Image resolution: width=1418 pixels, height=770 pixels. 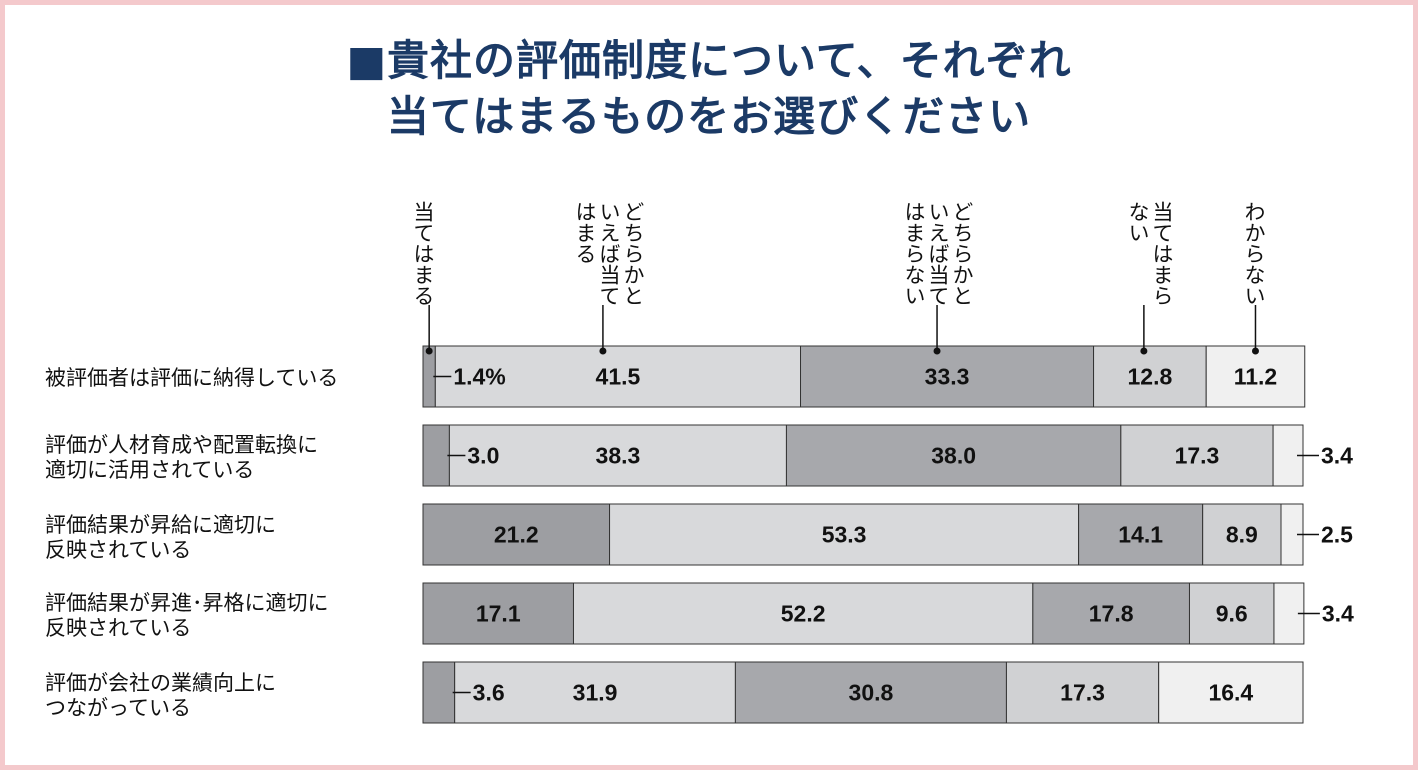 I want to click on value-label-r1-s2: 41.5, so click(x=618, y=377).